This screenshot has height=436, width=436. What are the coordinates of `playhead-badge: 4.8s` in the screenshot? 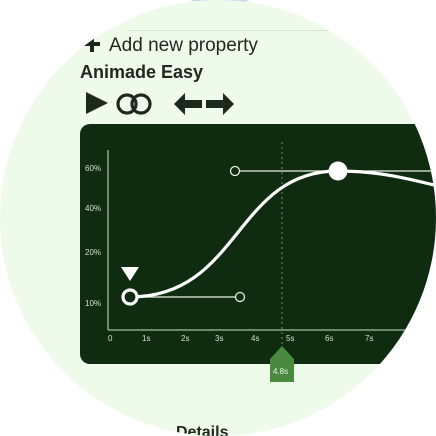 It's located at (282, 364).